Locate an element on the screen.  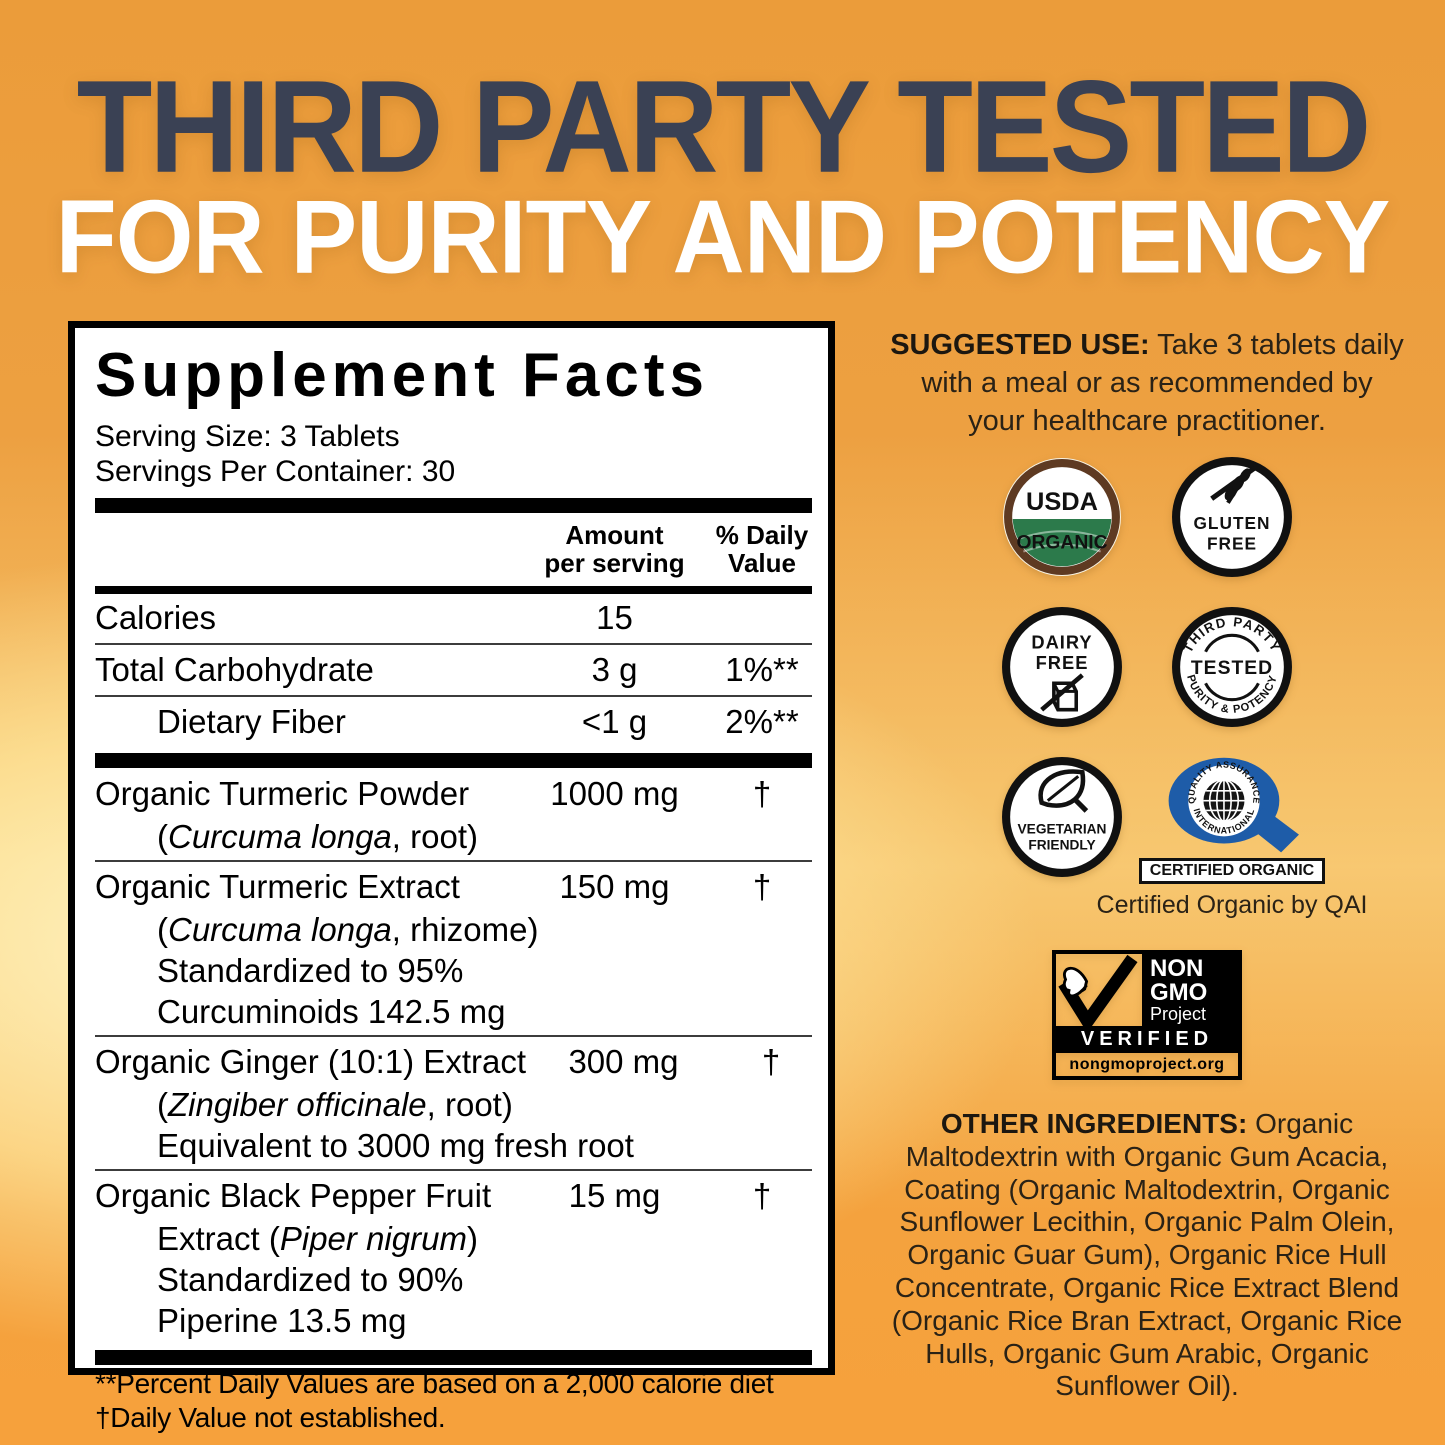
ingredient-subline: Piperine 13.5 mg is located at coordinates (282, 1320).